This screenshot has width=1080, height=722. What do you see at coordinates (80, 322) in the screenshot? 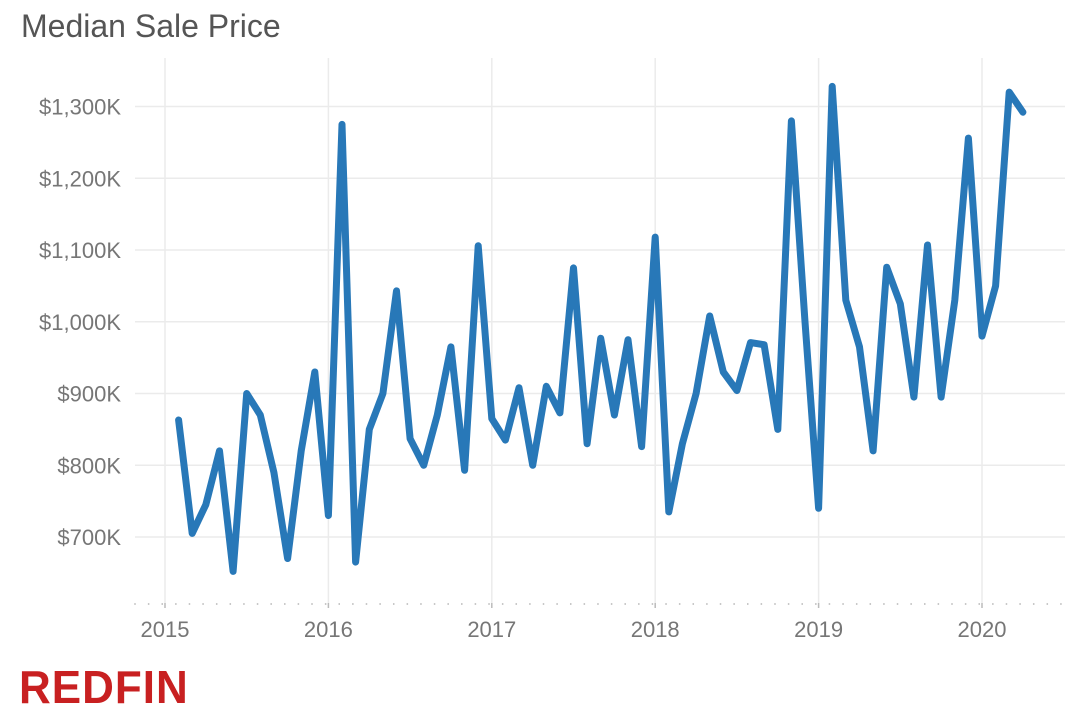
I see `y-tick-label: $1,000K` at bounding box center [80, 322].